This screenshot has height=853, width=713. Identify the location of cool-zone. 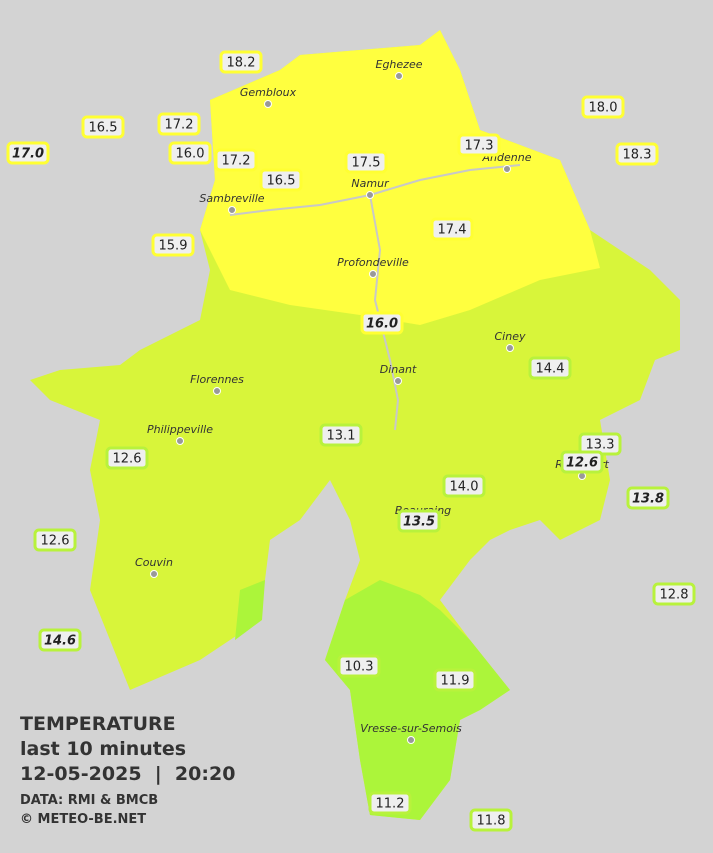
(250, 610).